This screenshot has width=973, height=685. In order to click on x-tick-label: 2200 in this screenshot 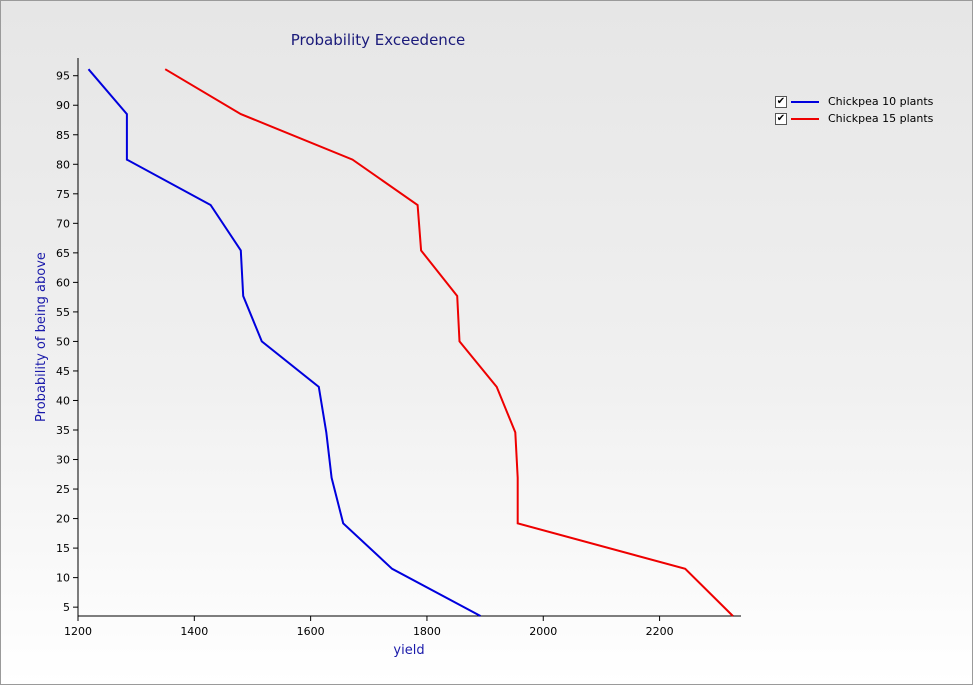, I will do `click(660, 631)`.